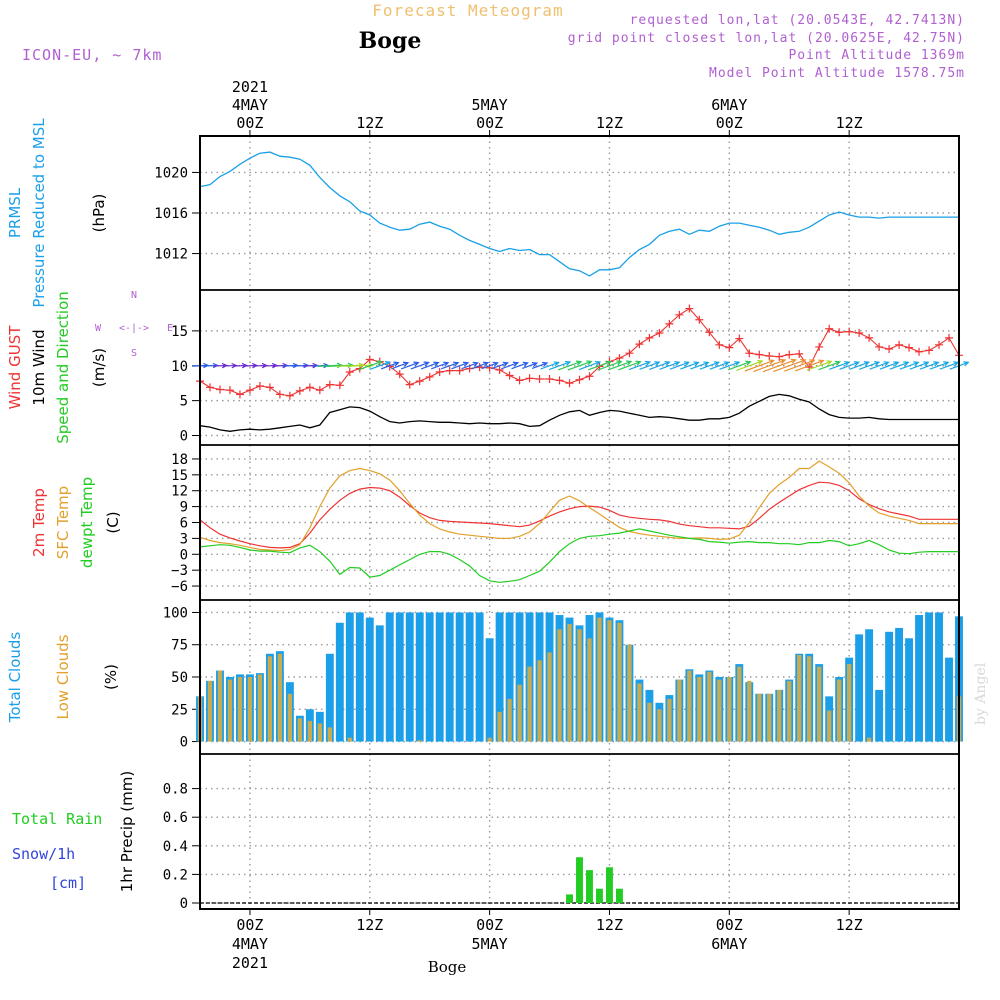 This screenshot has height=1000, width=1000. Describe the element at coordinates (175, 790) in the screenshot. I see `y-tick-label: 0.8` at that location.